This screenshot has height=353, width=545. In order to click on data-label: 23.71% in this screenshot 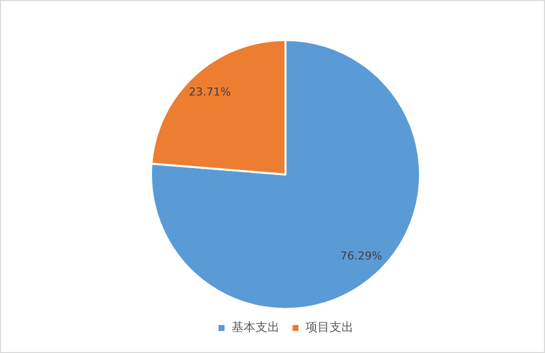, I will do `click(209, 91)`.